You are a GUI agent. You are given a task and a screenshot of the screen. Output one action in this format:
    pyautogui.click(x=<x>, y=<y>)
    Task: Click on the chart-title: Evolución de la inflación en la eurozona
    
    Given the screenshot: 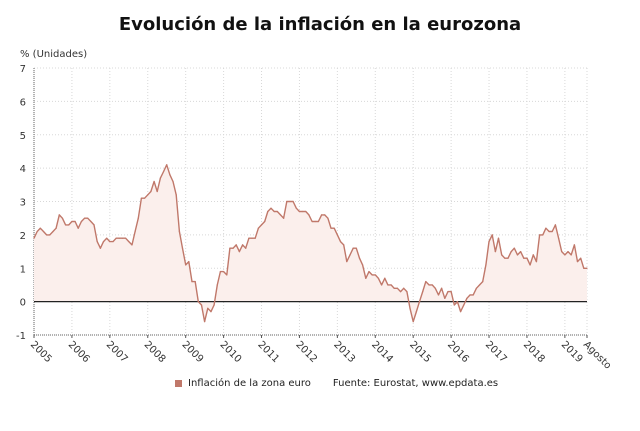 What is the action you would take?
    pyautogui.click(x=320, y=24)
    